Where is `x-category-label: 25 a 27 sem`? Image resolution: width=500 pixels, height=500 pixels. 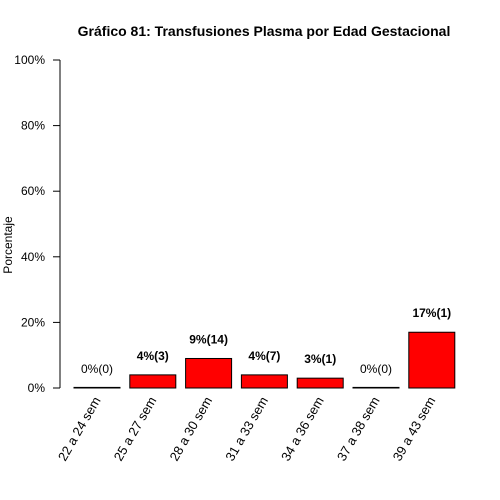
x-category-label: 25 a 27 sem is located at coordinates (135, 428).